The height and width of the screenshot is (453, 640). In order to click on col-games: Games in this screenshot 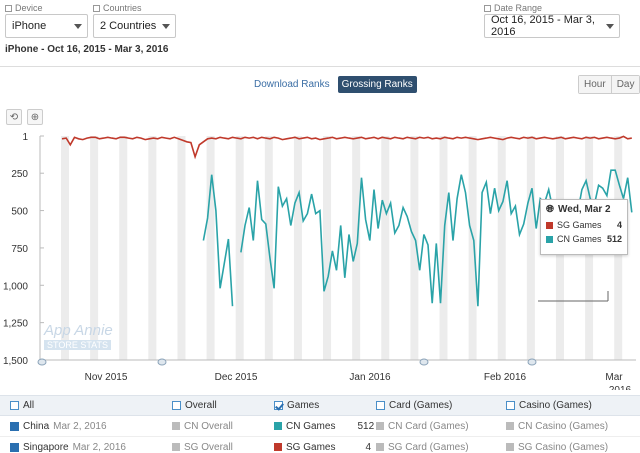, I will do `click(296, 405)`.